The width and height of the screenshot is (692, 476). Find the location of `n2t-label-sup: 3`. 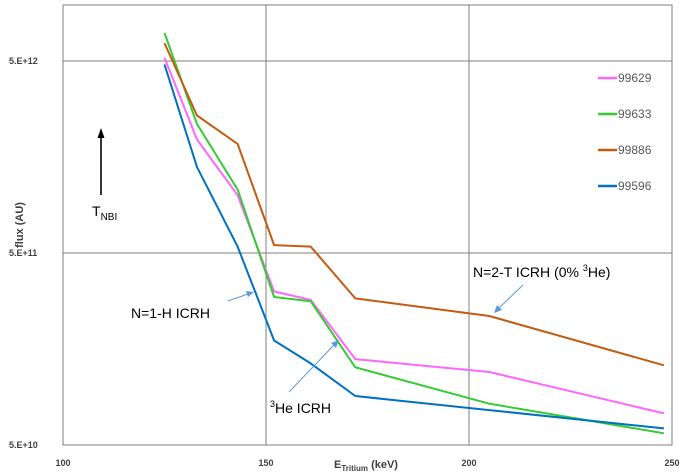

n2t-label-sup: 3 is located at coordinates (585, 268).